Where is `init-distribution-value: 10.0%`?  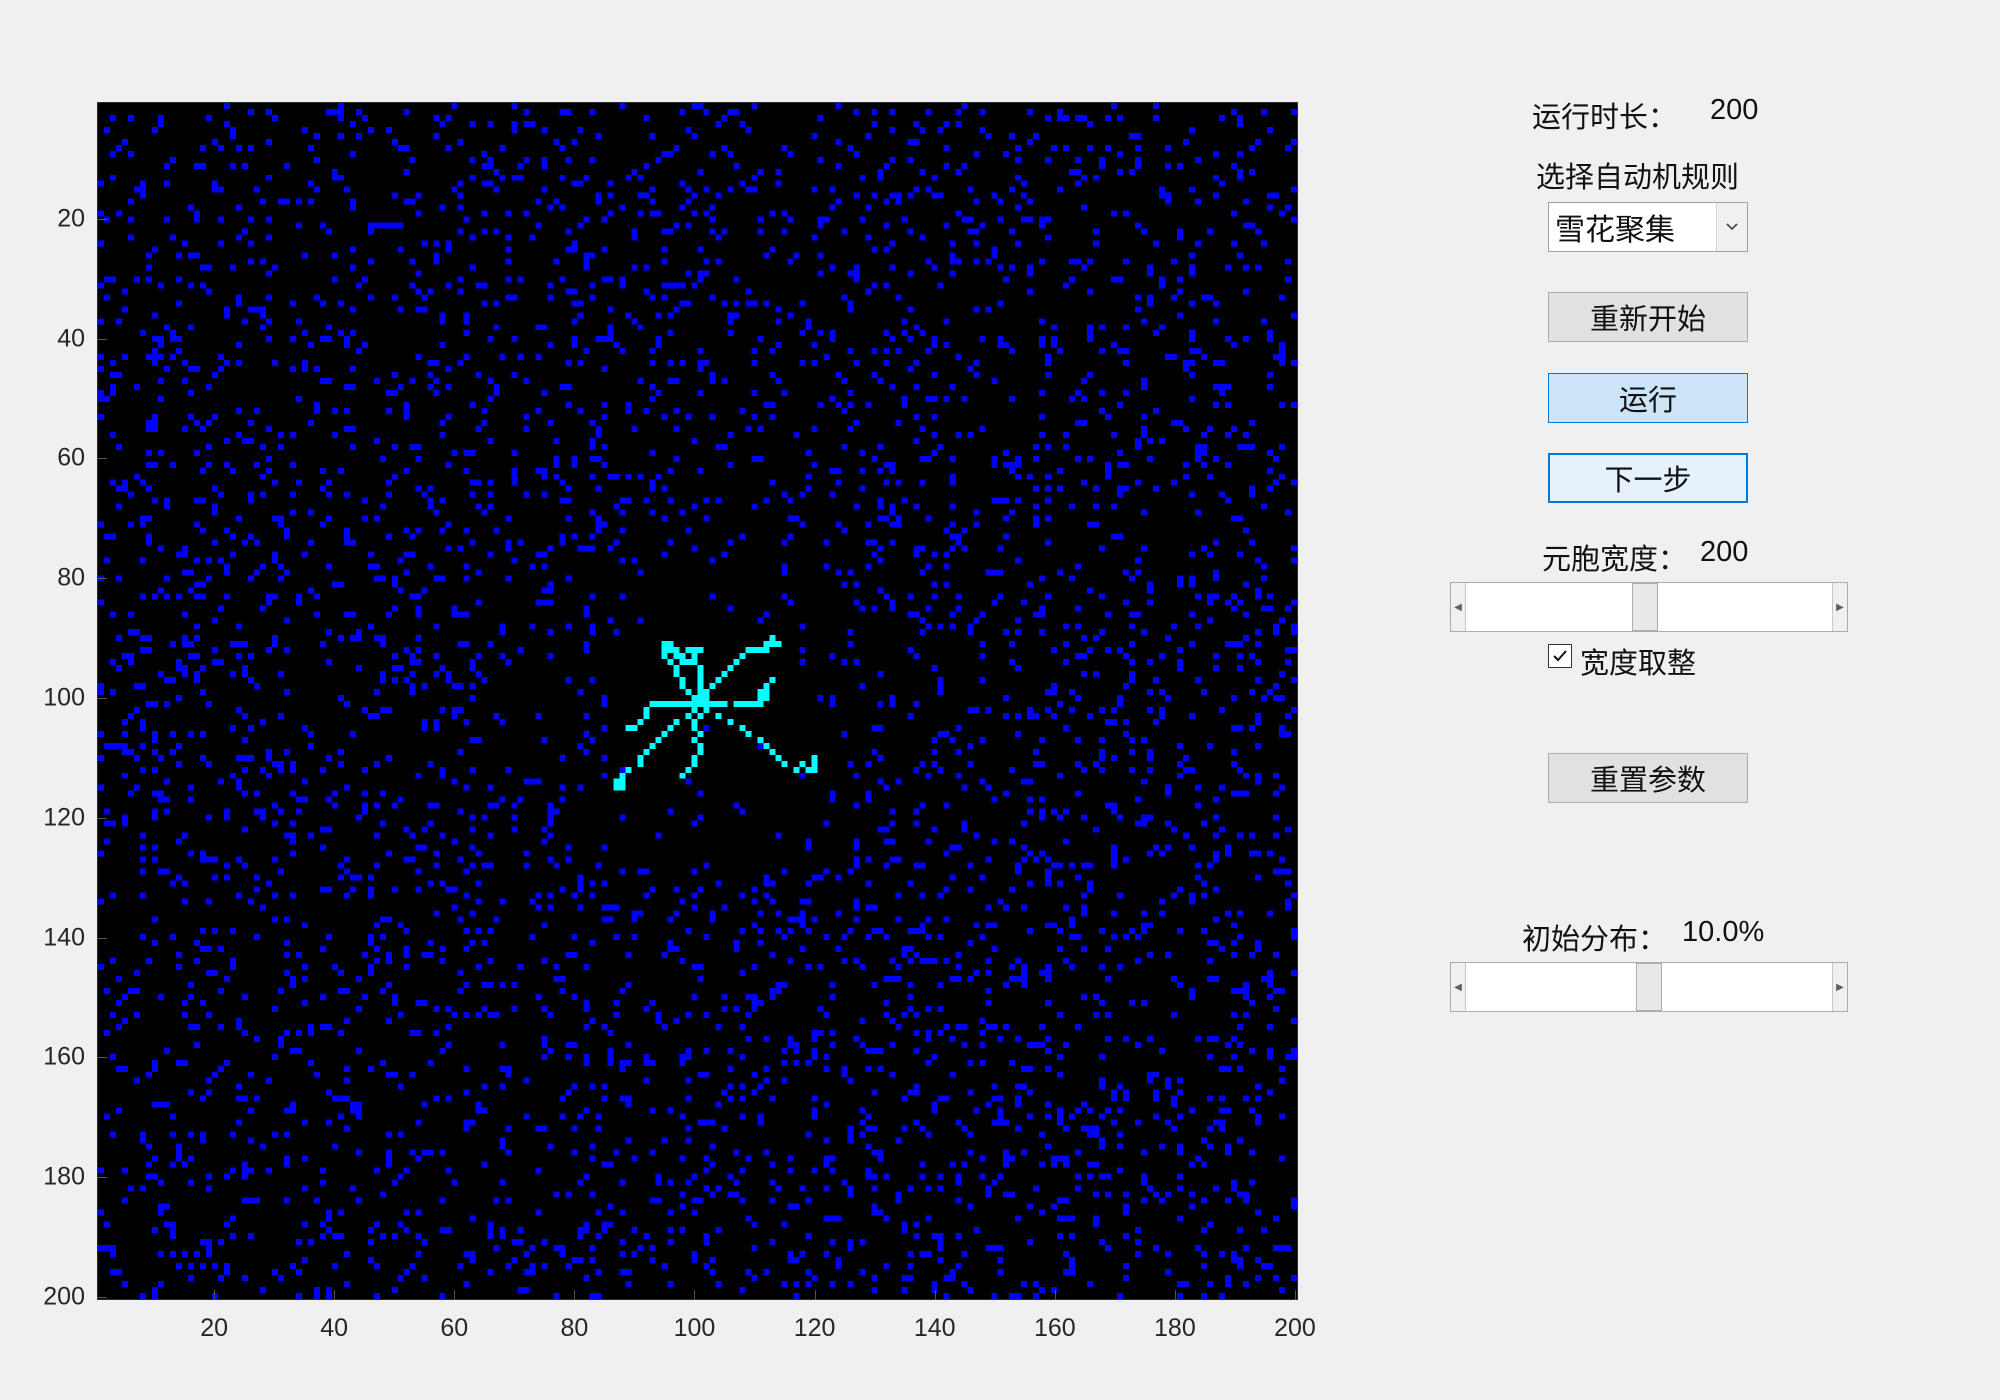
init-distribution-value: 10.0% is located at coordinates (1723, 932).